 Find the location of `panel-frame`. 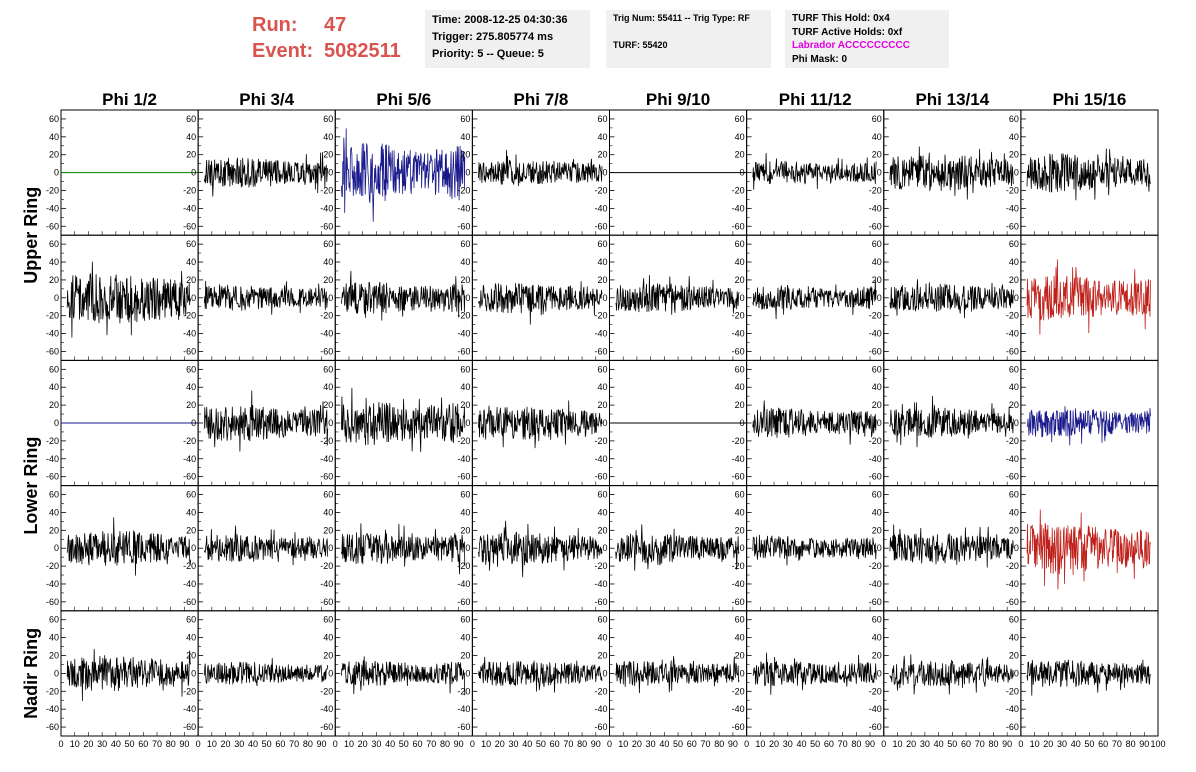

panel-frame is located at coordinates (129, 297).